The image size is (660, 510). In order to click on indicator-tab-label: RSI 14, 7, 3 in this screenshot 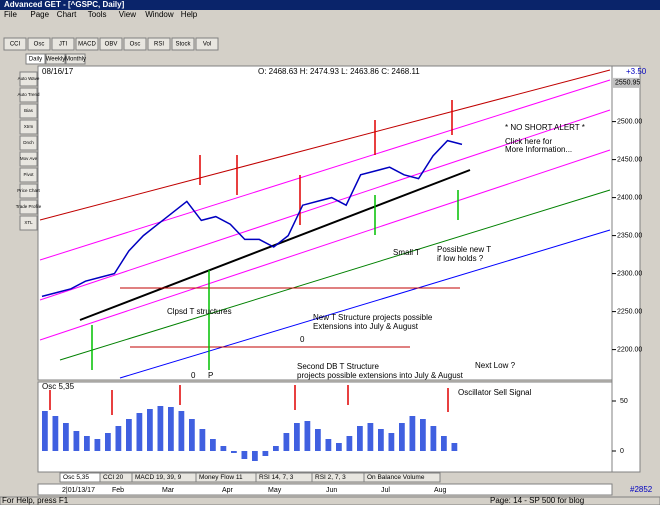, I will do `click(276, 477)`.